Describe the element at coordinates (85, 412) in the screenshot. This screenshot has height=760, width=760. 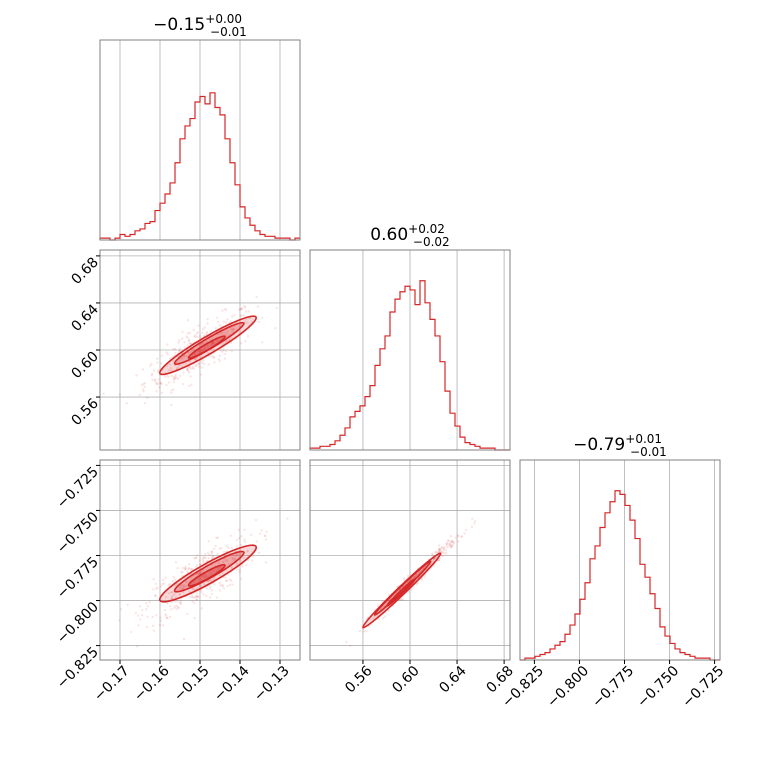
I see `y-tick-label: 0.56` at that location.